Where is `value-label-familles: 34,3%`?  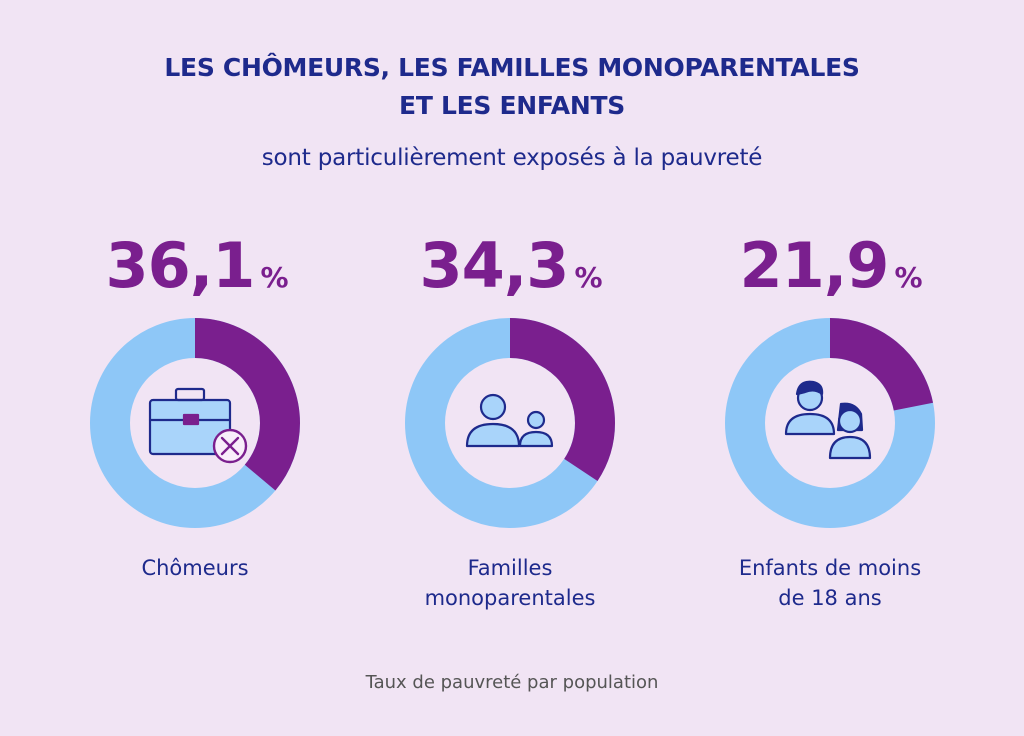
value-label-familles: 34,3% is located at coordinates (511, 266).